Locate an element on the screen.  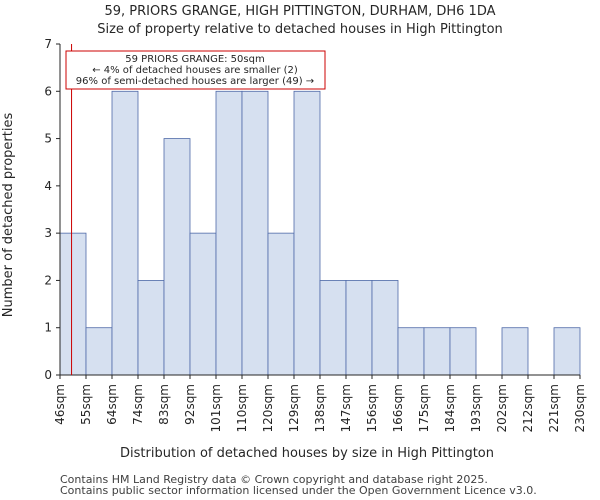
x-tick-label: 202sqm is located at coordinates (502, 408).